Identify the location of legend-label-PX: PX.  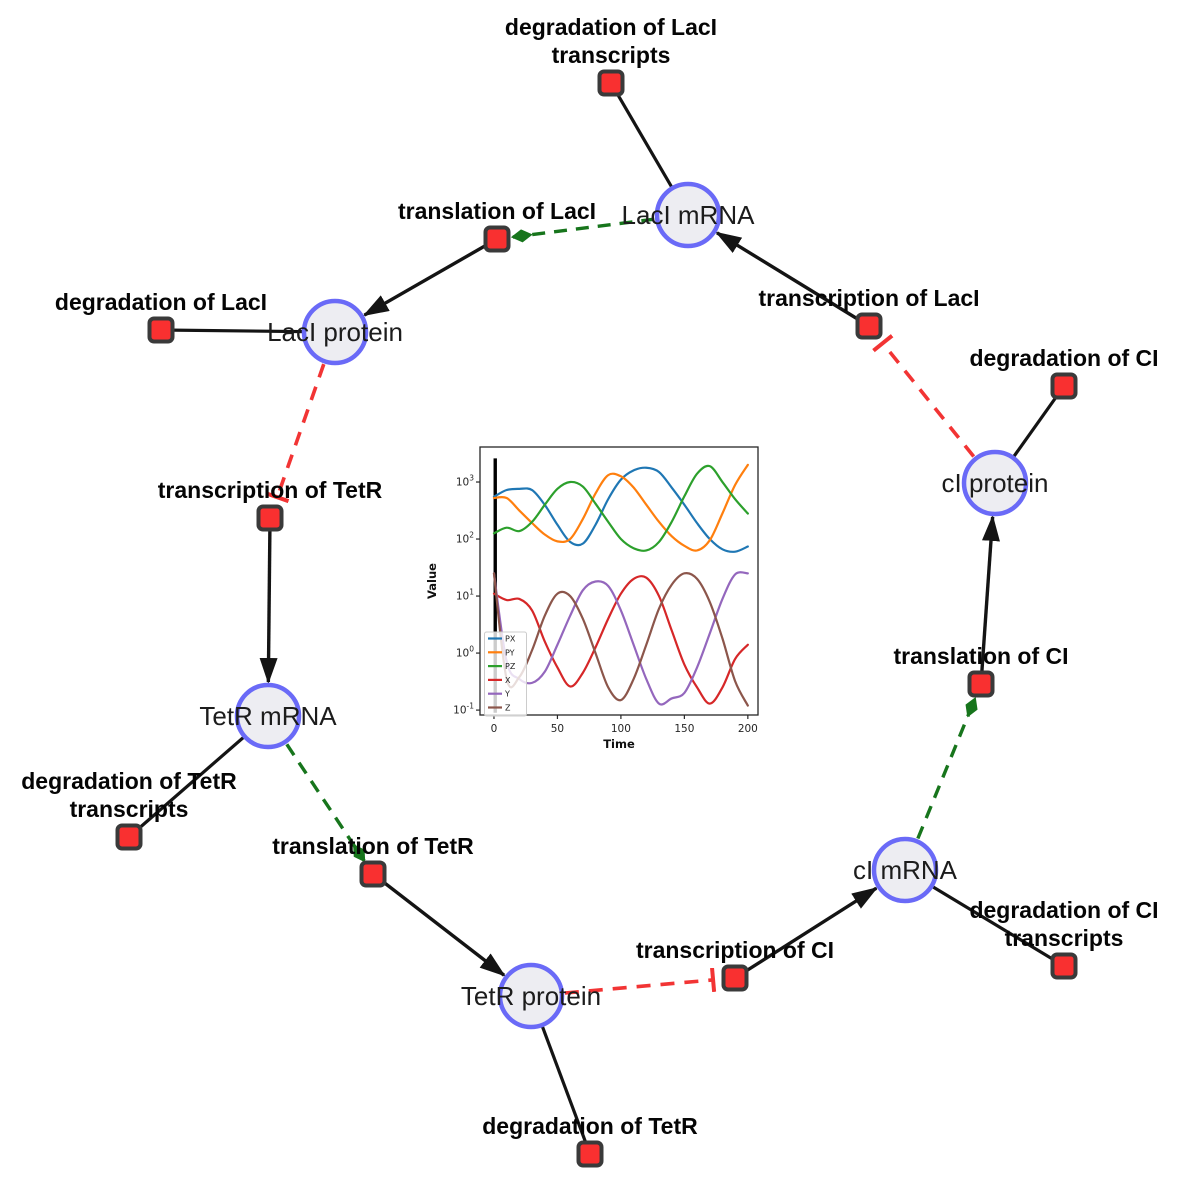
(510, 639).